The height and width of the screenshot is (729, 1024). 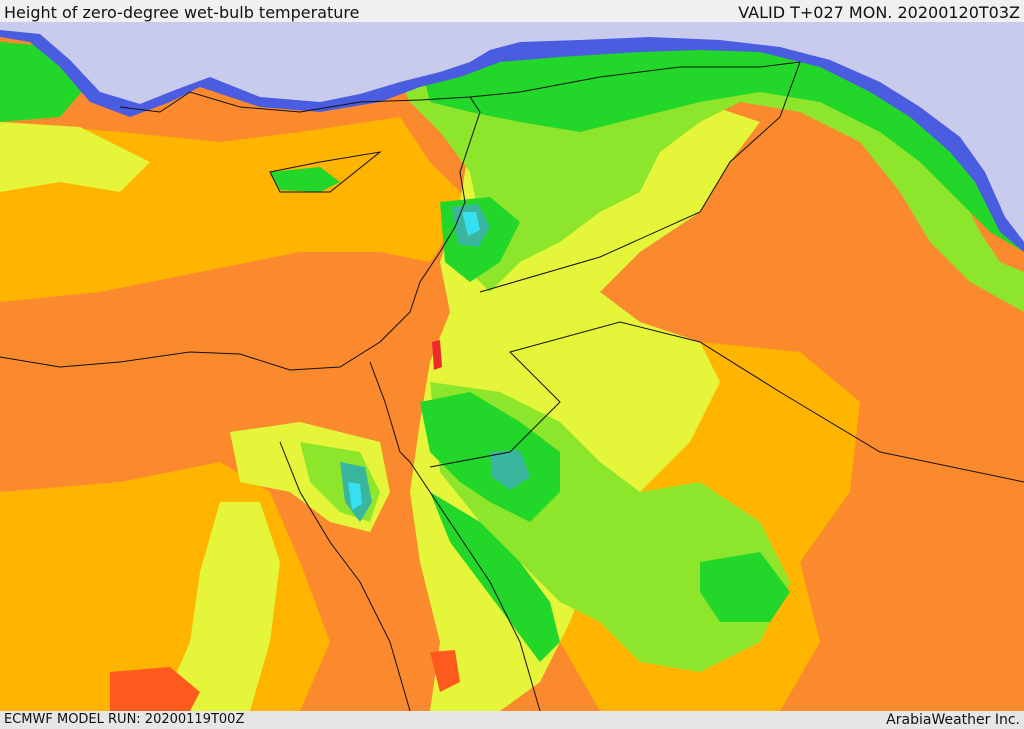 What do you see at coordinates (437, 355) in the screenshot?
I see `field-red-deadsea` at bounding box center [437, 355].